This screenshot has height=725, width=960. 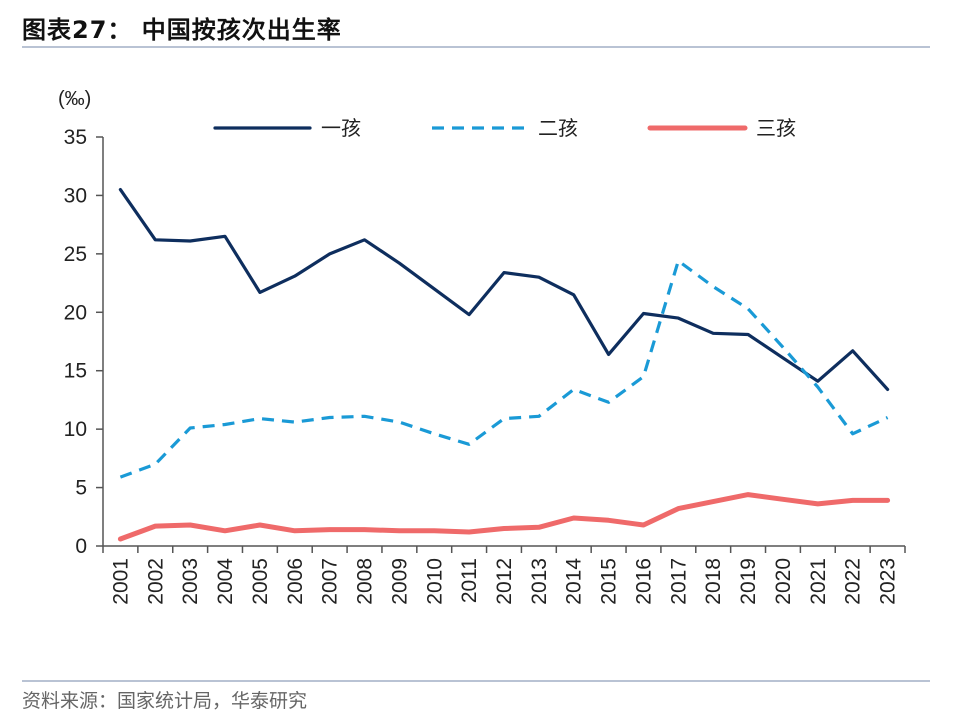 I want to click on x-tick-label: 2013, so click(x=539, y=581).